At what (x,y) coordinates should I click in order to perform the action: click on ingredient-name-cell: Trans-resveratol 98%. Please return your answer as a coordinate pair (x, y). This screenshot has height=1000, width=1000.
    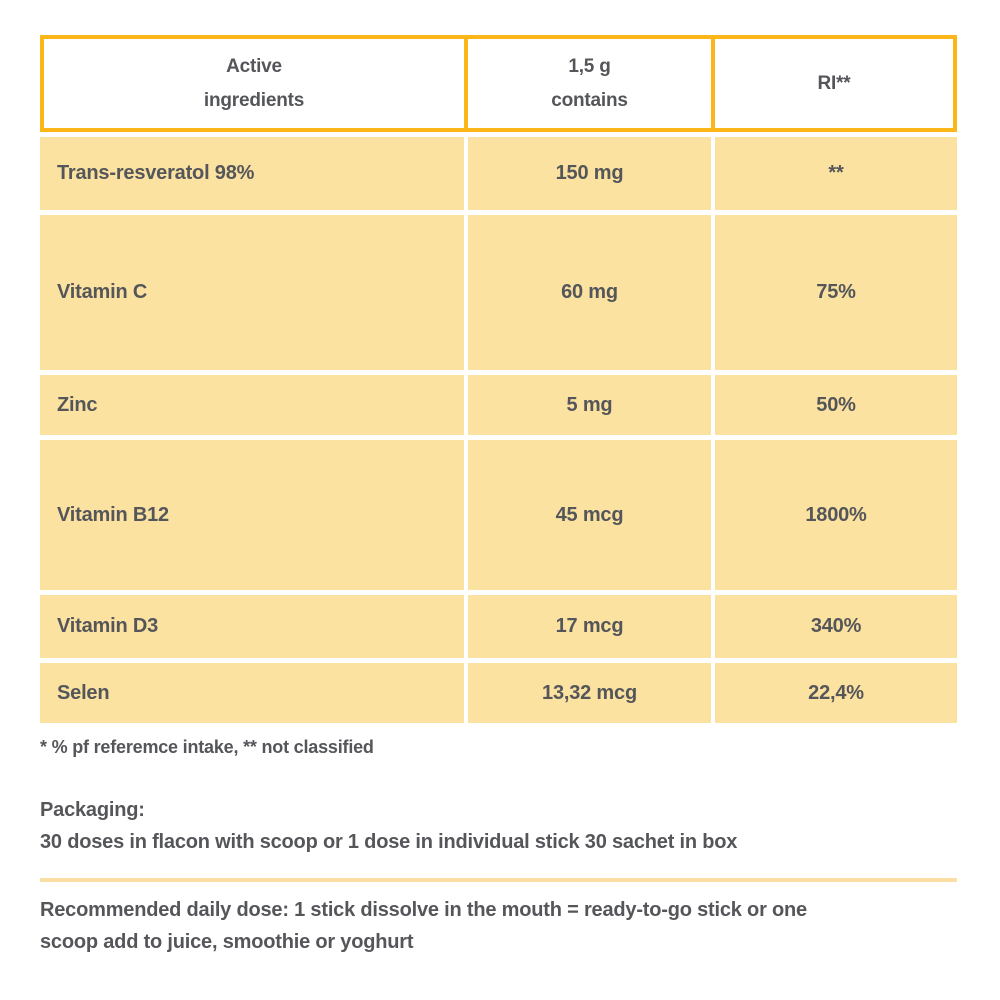
    Looking at the image, I should click on (252, 173).